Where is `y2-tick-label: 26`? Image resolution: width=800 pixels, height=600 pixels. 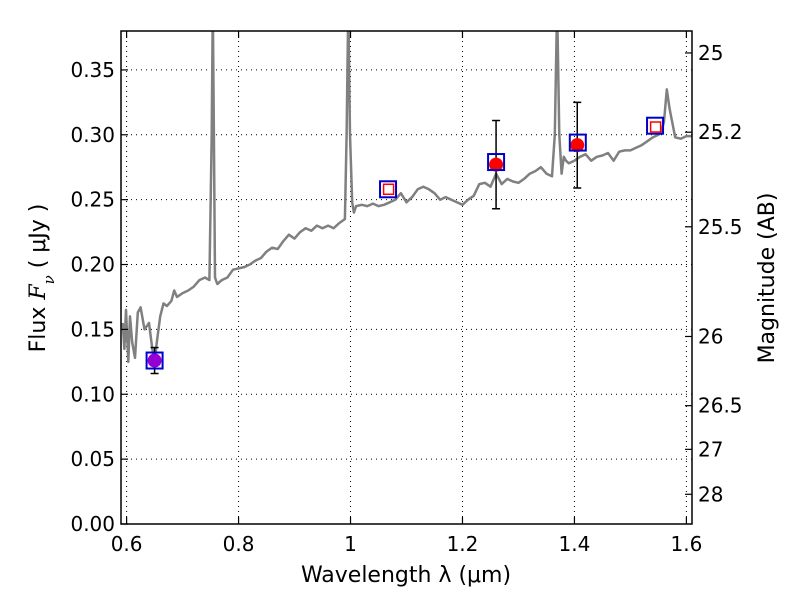
y2-tick-label: 26 is located at coordinates (710, 336).